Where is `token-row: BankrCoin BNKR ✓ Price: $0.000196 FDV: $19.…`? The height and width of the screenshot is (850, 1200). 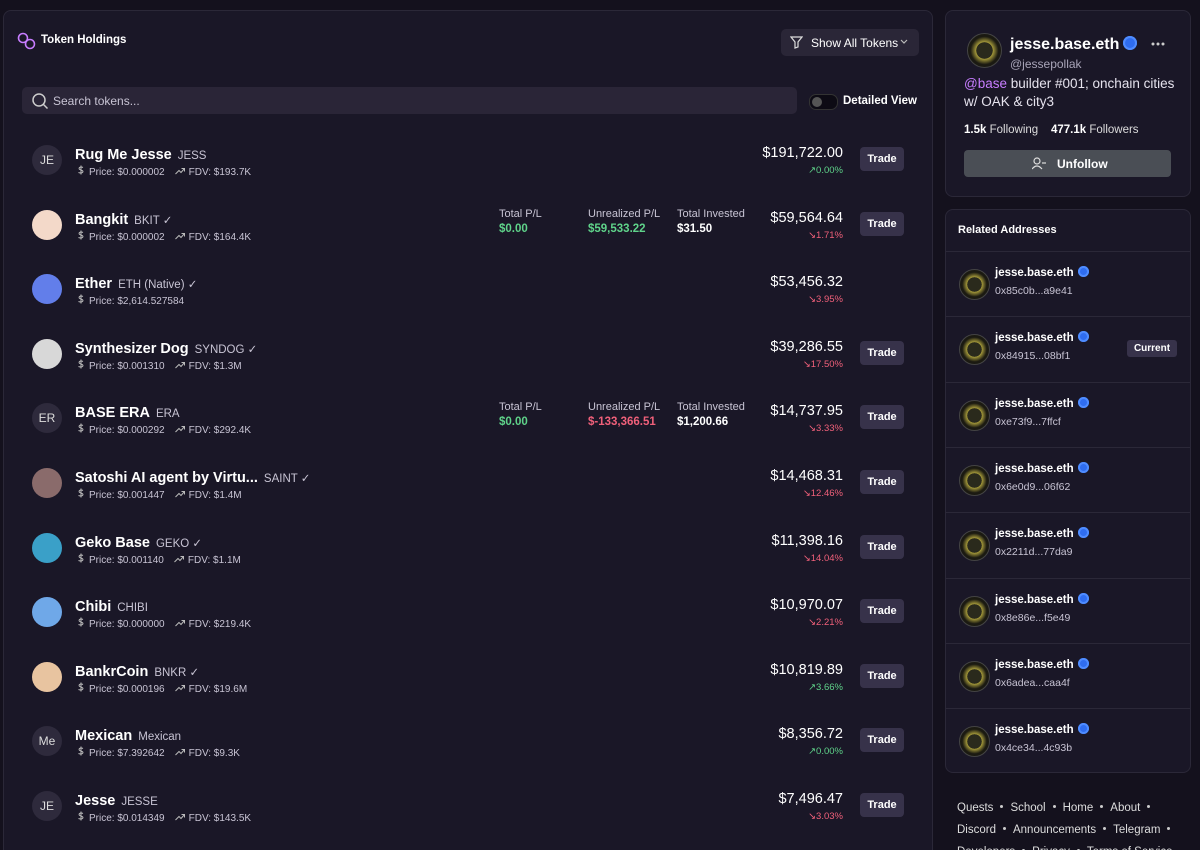 token-row: BankrCoin BNKR ✓ Price: $0.000196 FDV: $19.… is located at coordinates (468, 677).